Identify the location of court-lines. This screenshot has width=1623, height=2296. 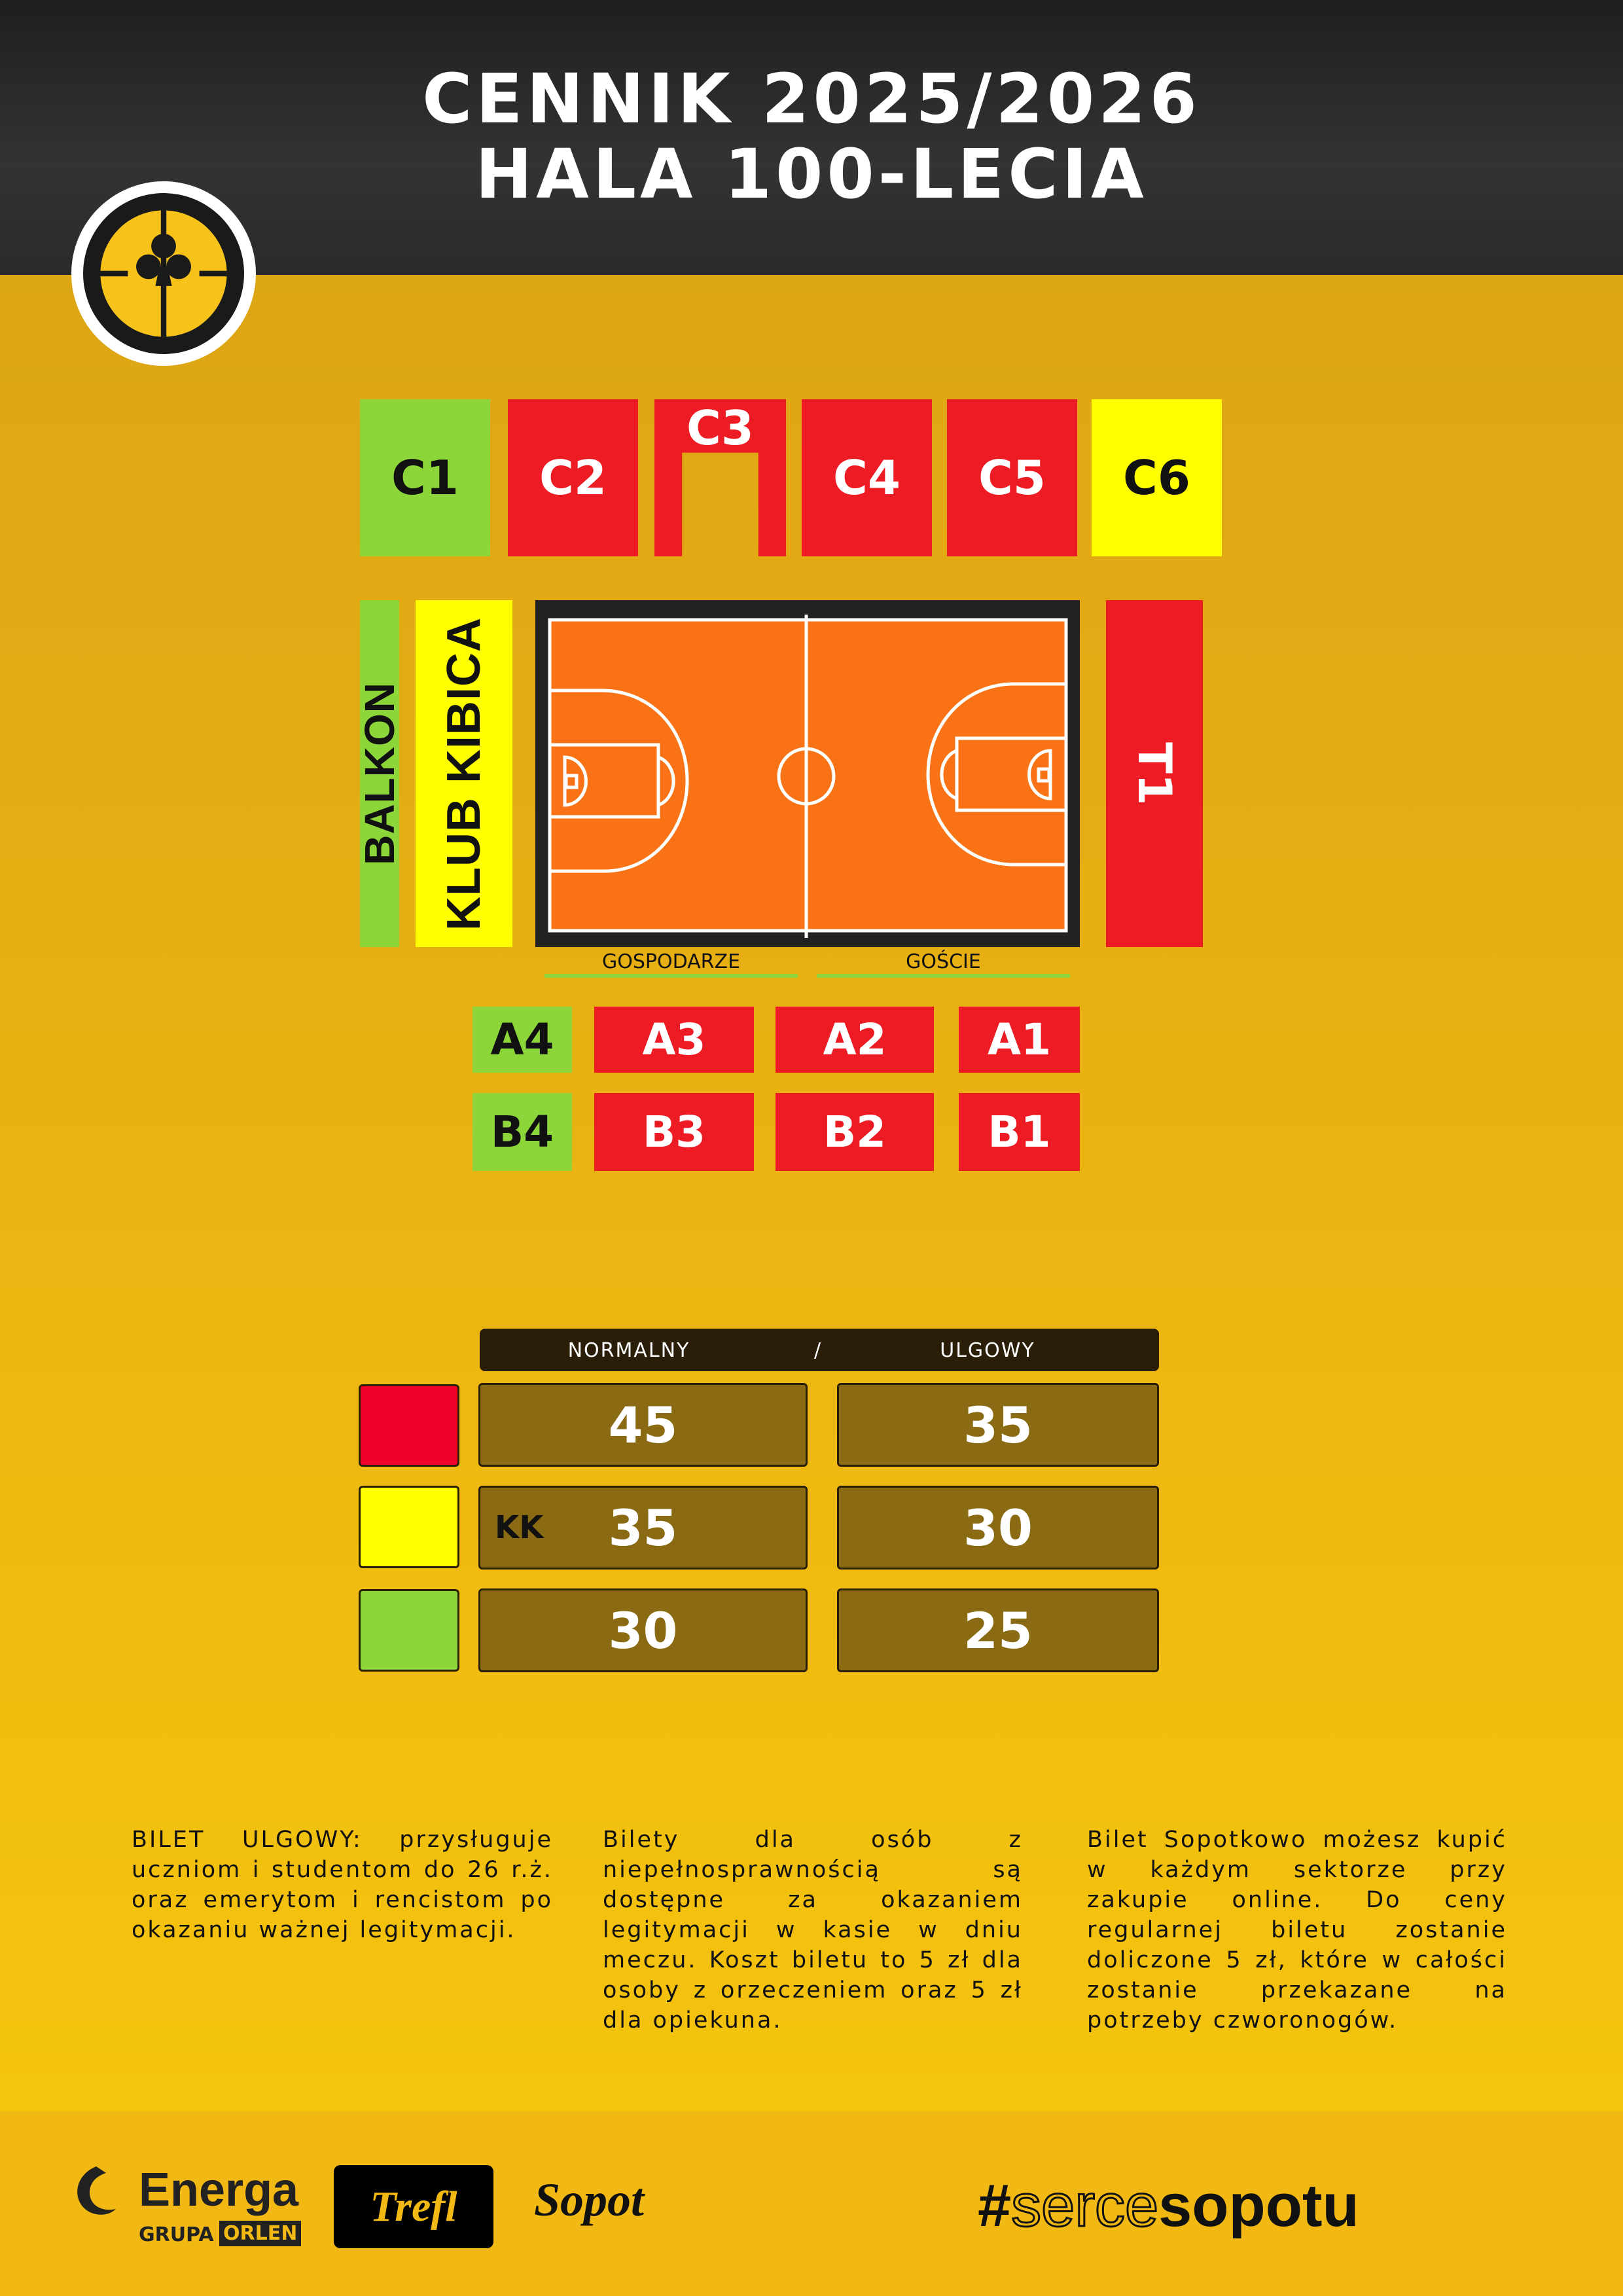
(808, 776).